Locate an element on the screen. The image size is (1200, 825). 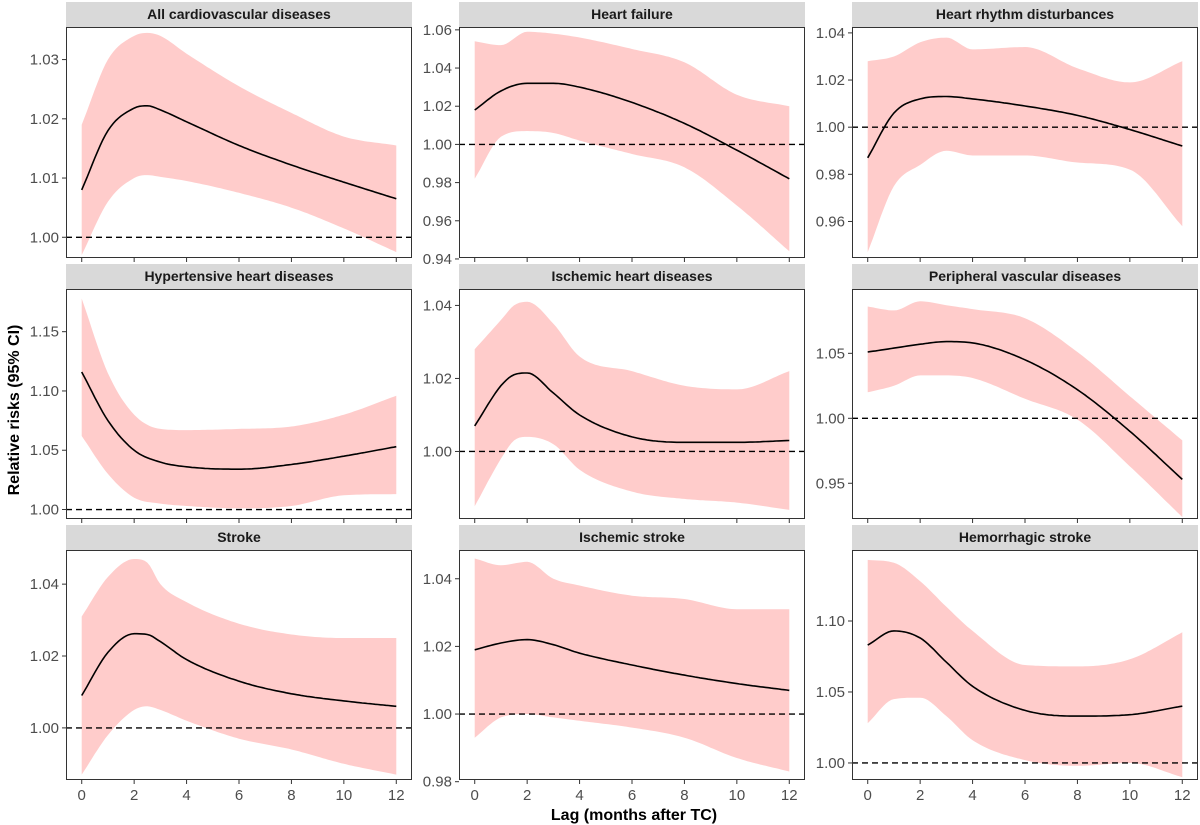
y-tick-label: 1.03 is located at coordinates (44, 60).